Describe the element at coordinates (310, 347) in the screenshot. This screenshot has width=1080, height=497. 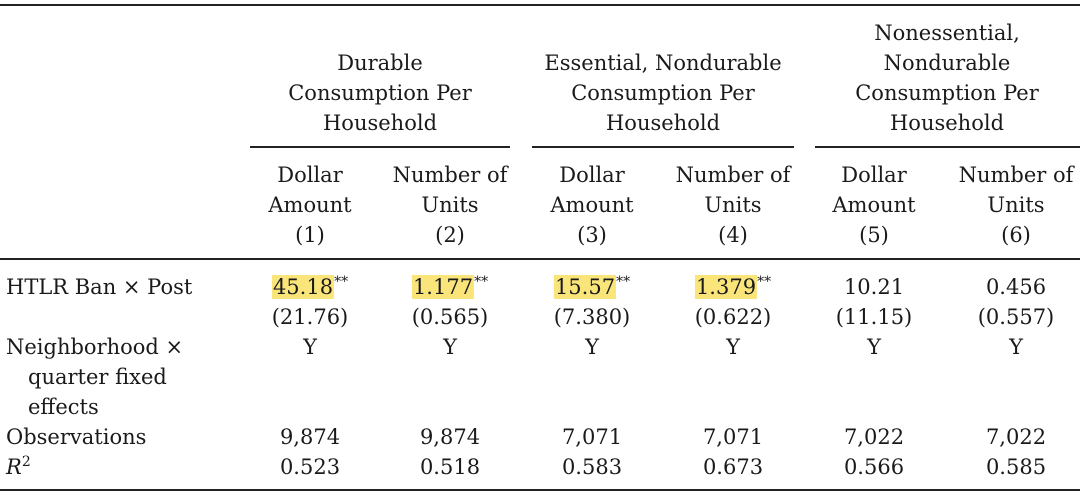
I see `fe-cell-1: Y` at that location.